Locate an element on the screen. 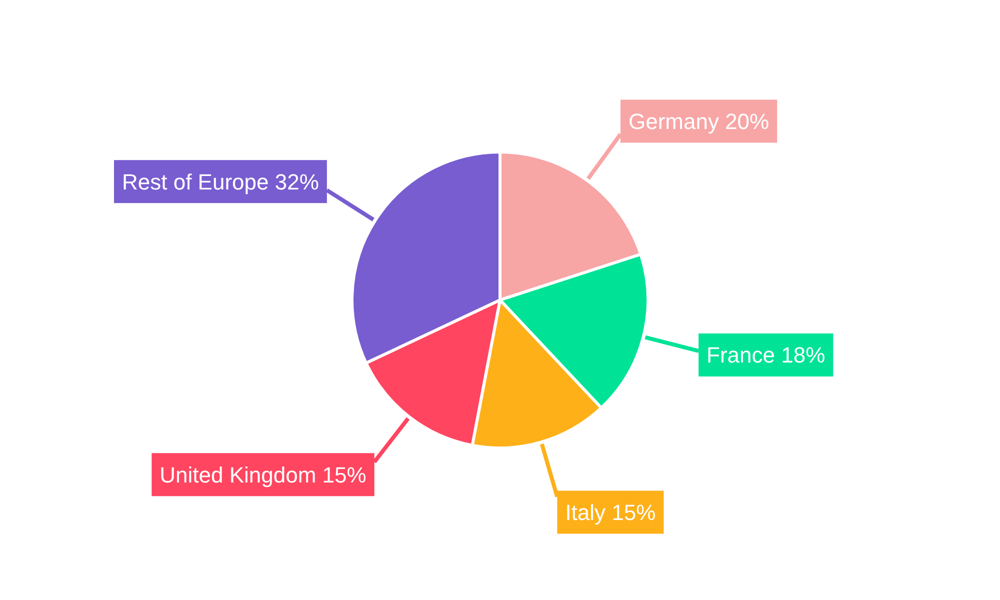 This screenshot has width=1000, height=600. slice-label: Rest of Europe 32% is located at coordinates (220, 181).